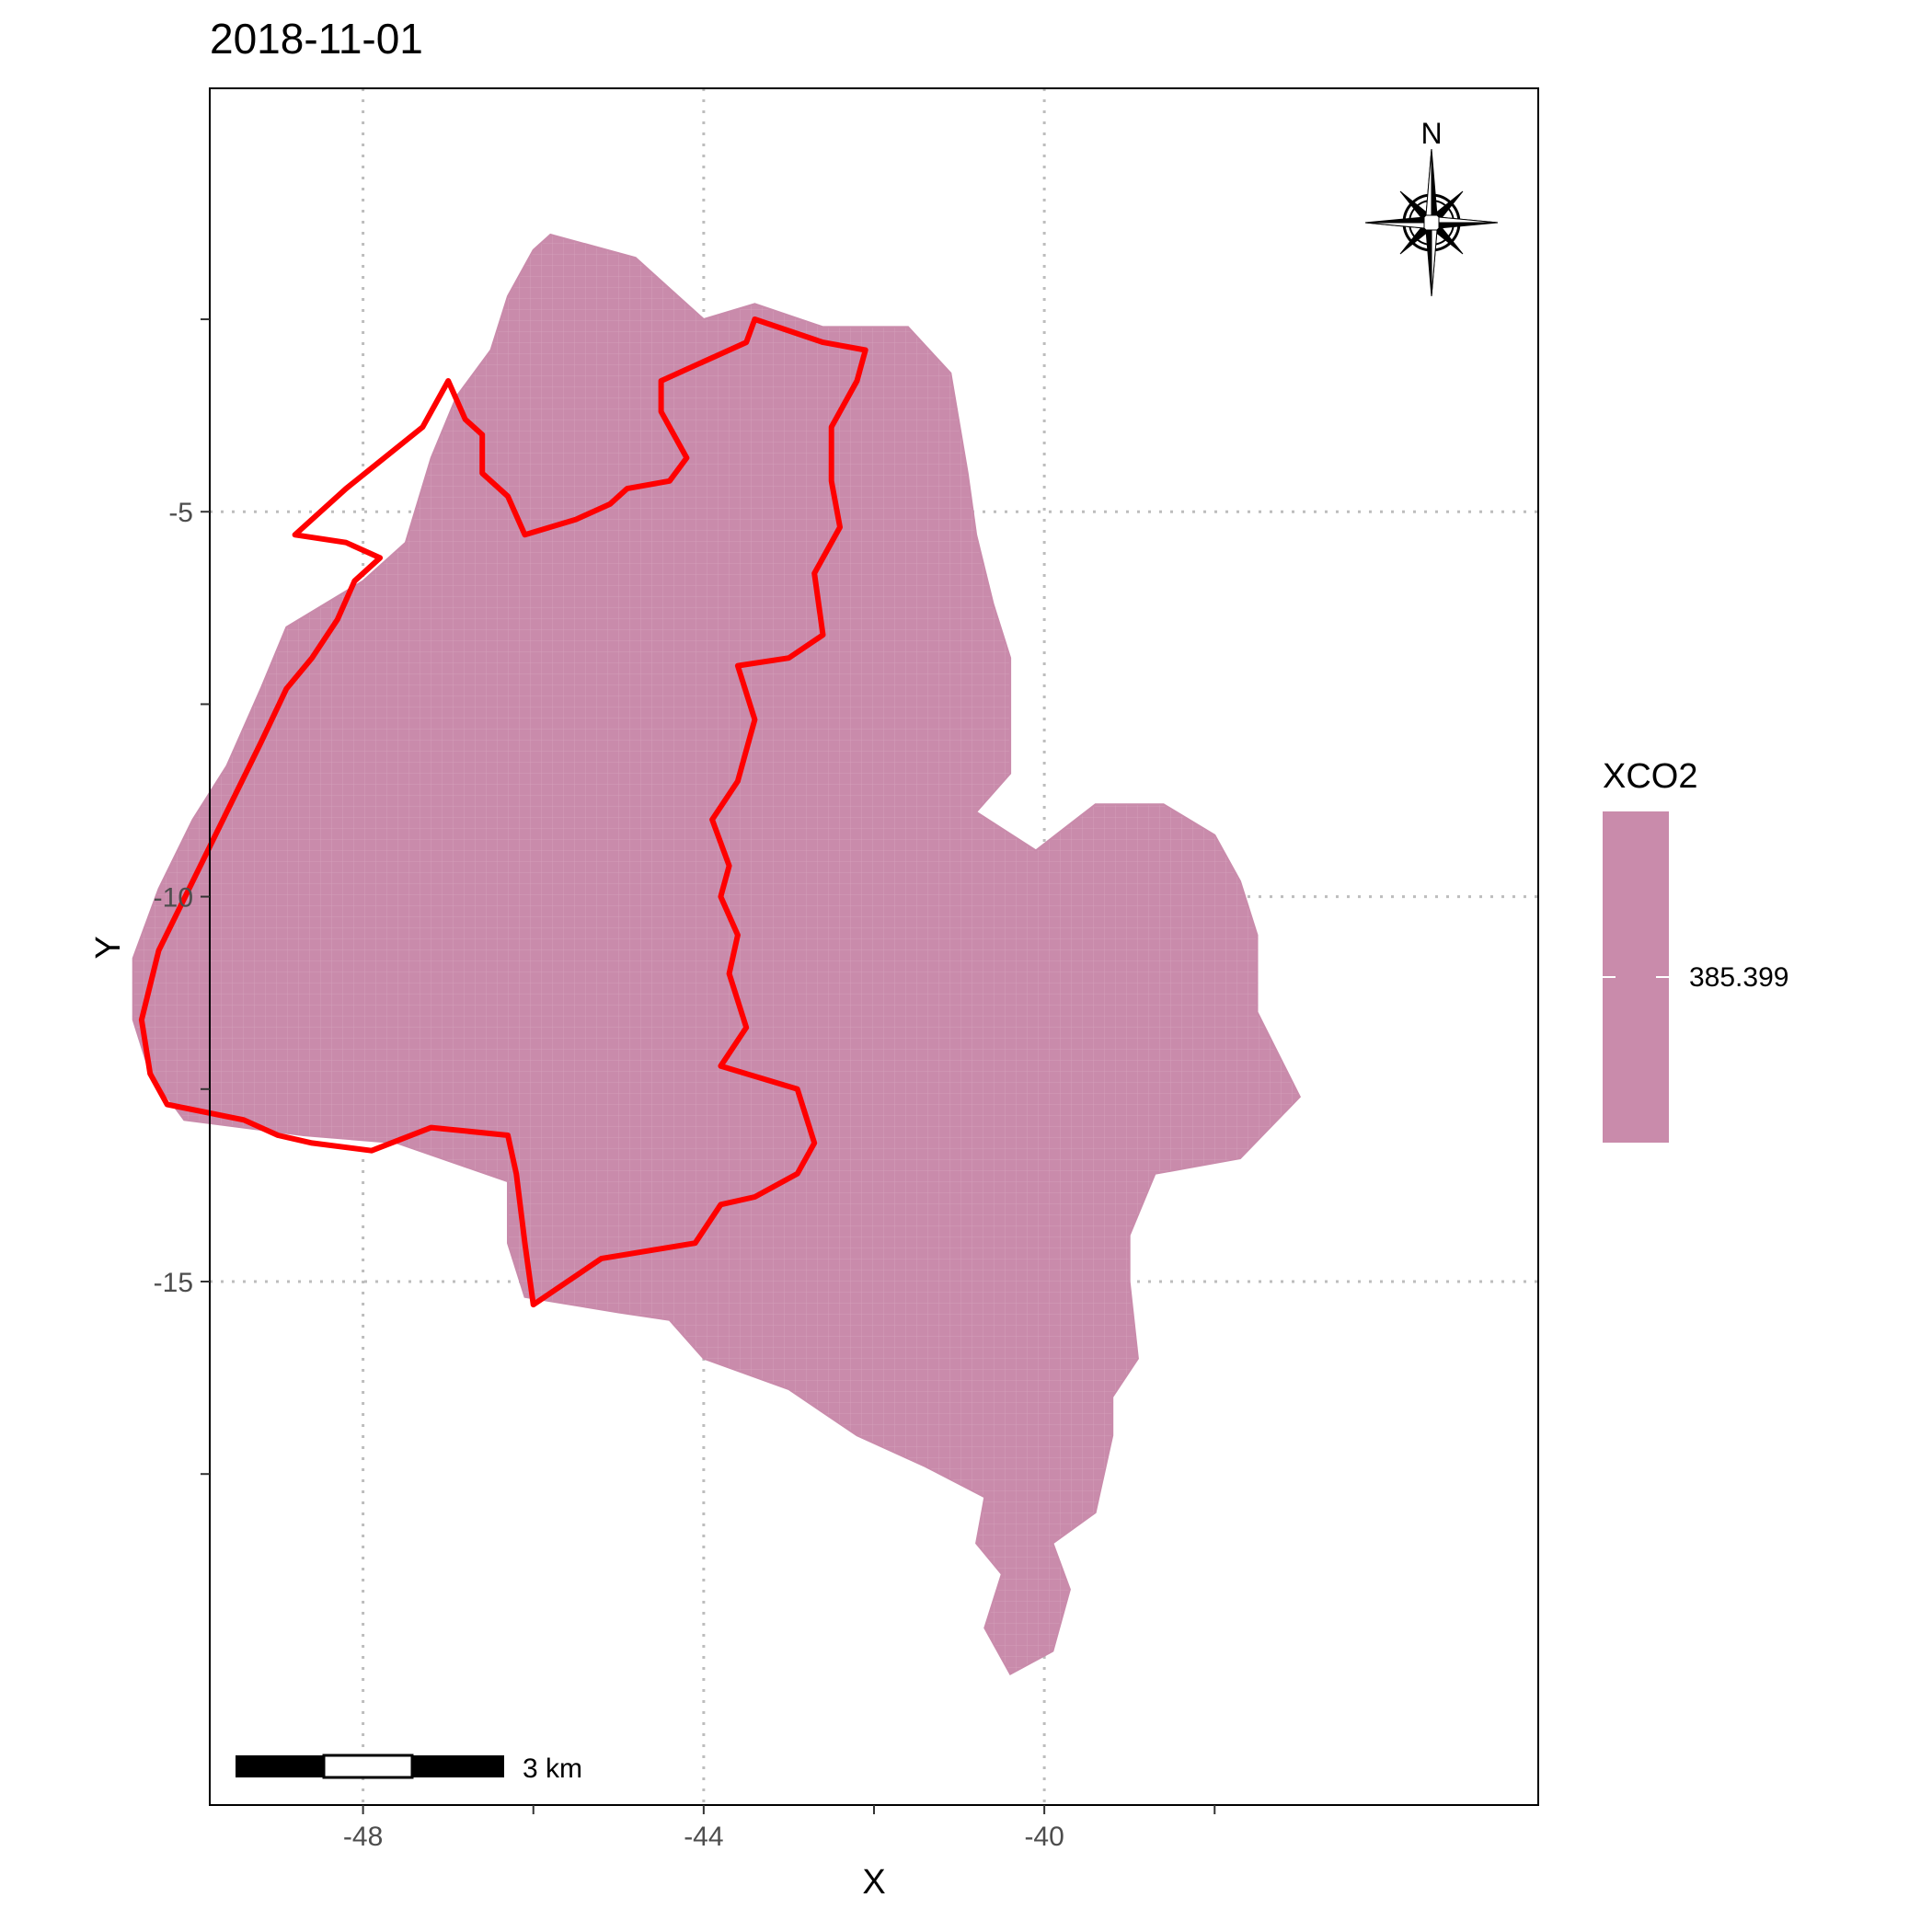 The image size is (1932, 1932). What do you see at coordinates (1695, 950) in the screenshot?
I see `legend: XCO2 385.399` at bounding box center [1695, 950].